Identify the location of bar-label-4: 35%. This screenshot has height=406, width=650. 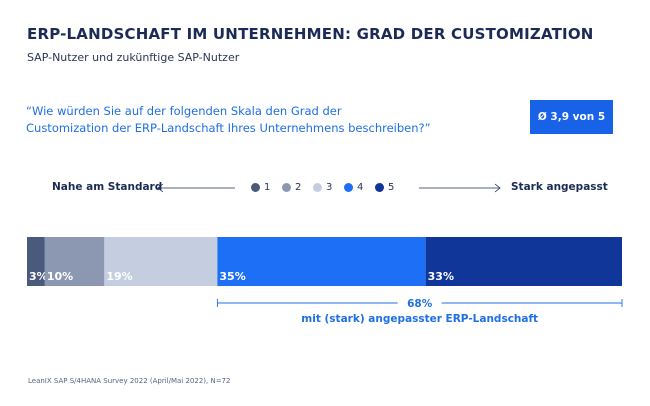
(232, 276).